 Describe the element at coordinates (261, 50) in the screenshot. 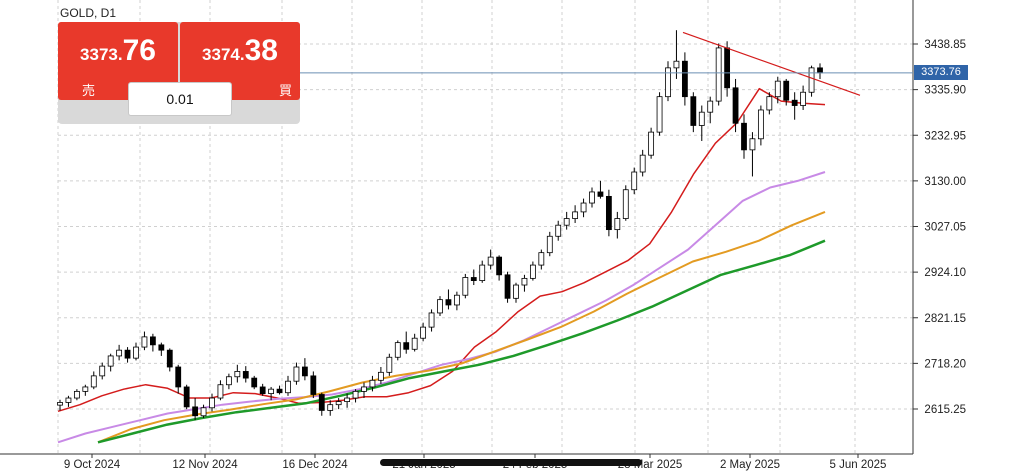

I see `buy-price-big: 38` at that location.